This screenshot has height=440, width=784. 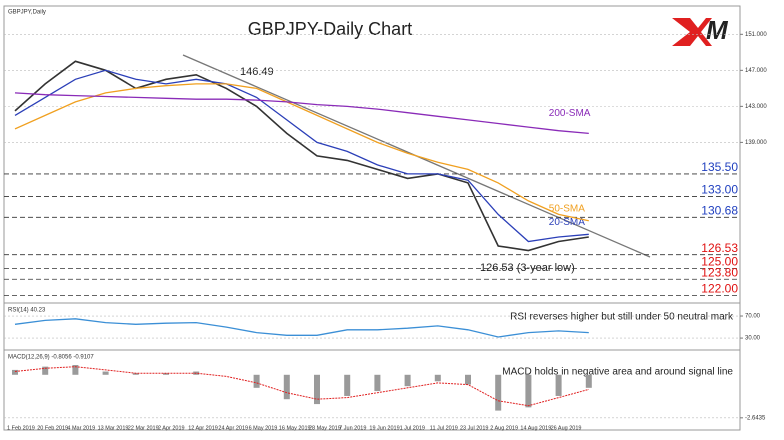 What do you see at coordinates (412, 428) in the screenshot?
I see `x-tick-label: 1 Jul 2019` at bounding box center [412, 428].